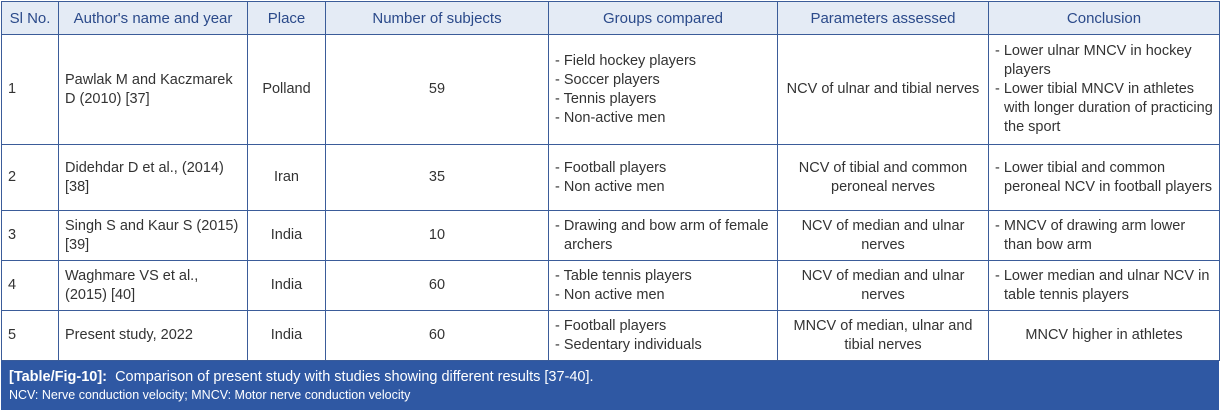  What do you see at coordinates (153, 177) in the screenshot?
I see `cell-author: Didehdar D et al., (2014) [38]` at bounding box center [153, 177].